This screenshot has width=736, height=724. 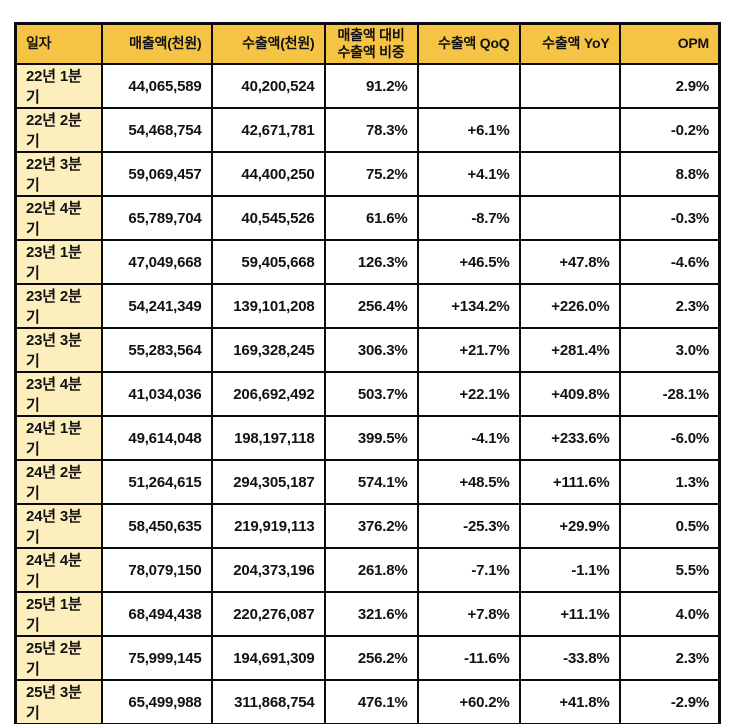 What do you see at coordinates (669, 43) in the screenshot?
I see `col-header-opm: OPM` at bounding box center [669, 43].